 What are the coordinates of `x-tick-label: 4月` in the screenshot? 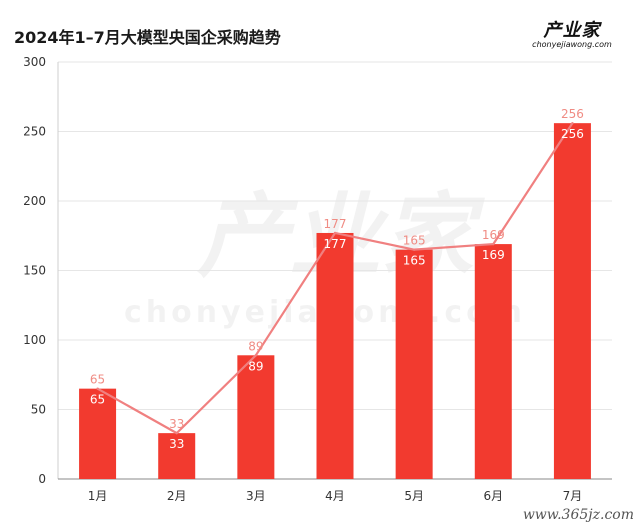 It's located at (335, 496).